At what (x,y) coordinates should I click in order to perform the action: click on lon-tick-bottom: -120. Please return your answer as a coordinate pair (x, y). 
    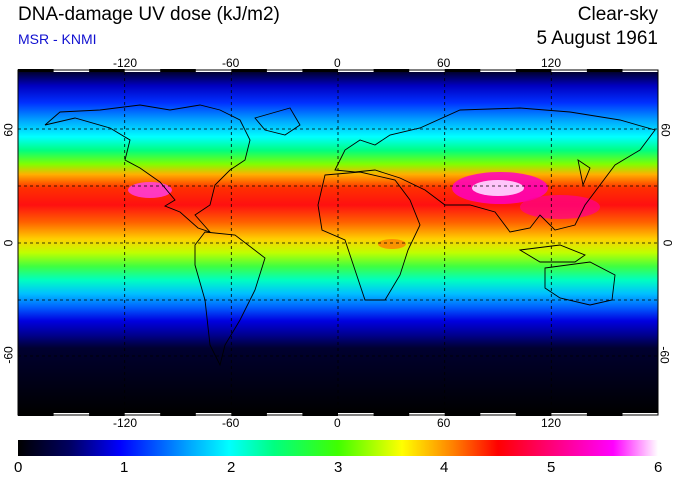
    Looking at the image, I should click on (125, 423).